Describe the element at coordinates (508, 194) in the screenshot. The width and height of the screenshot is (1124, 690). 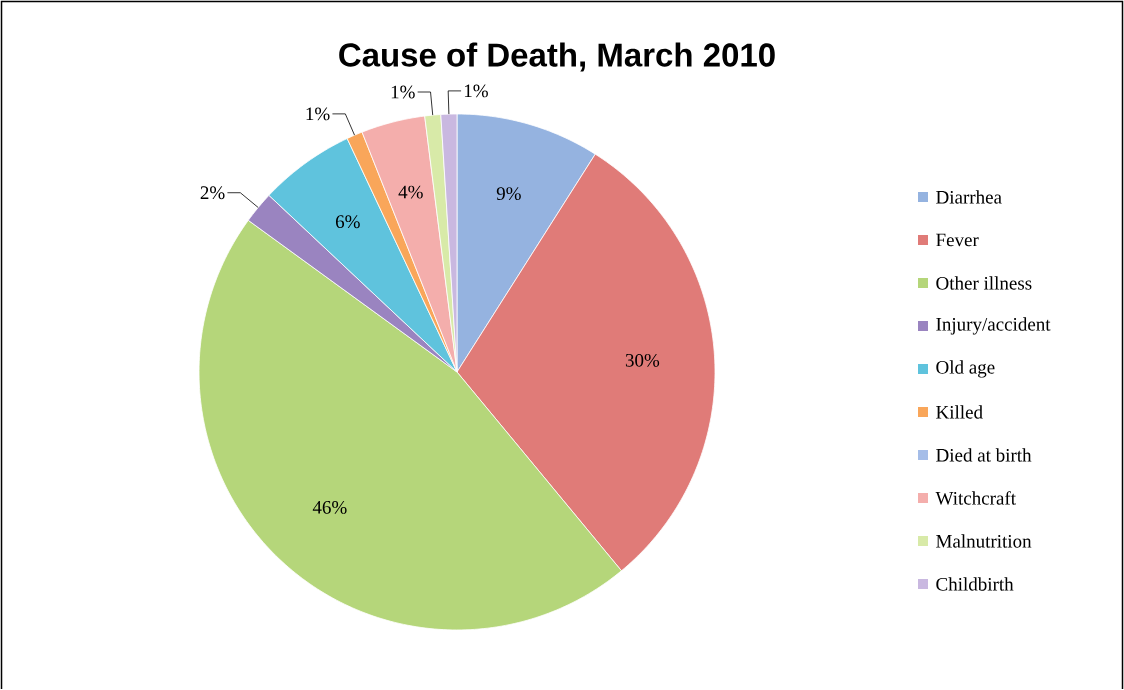
I see `data-label: 9%` at that location.